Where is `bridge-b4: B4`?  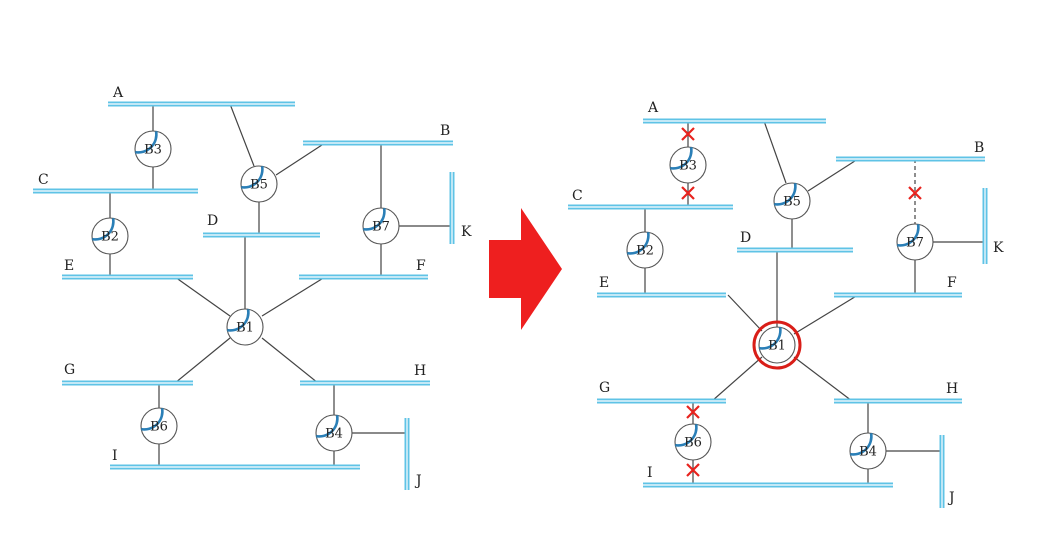 bridge-b4: B4 is located at coordinates (334, 433).